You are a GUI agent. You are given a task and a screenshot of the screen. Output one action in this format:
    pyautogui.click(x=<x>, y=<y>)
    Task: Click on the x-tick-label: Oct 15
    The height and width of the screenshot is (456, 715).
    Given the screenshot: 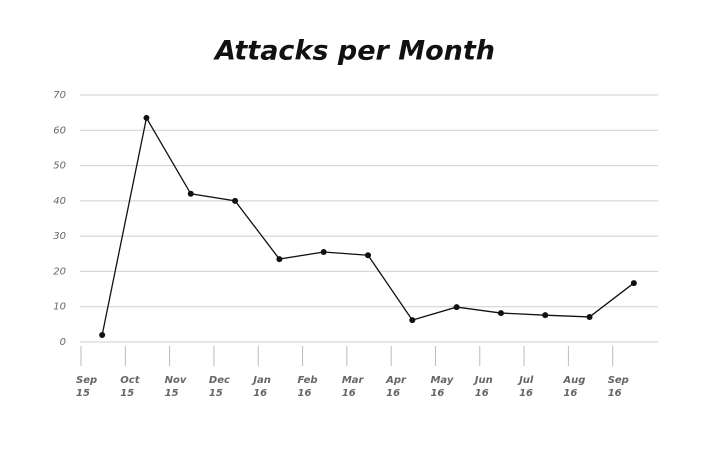 What is the action you would take?
    pyautogui.click(x=130, y=387)
    